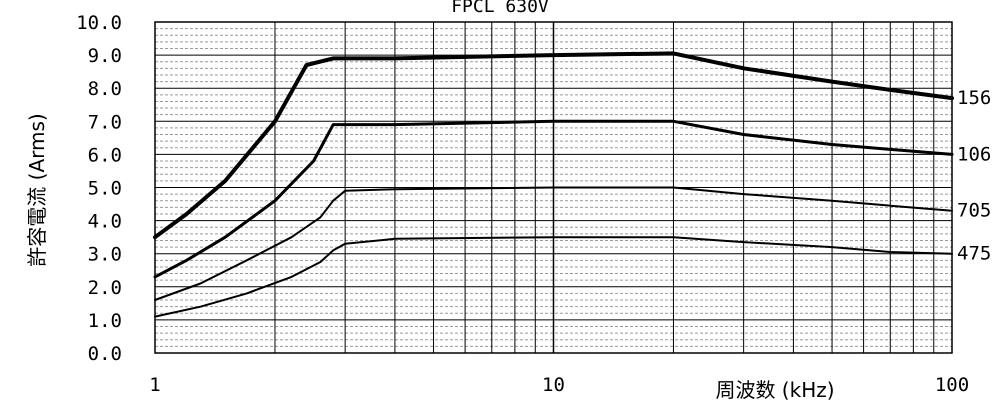 The width and height of the screenshot is (1006, 411). I want to click on x-tick-label: 1, so click(154, 385).